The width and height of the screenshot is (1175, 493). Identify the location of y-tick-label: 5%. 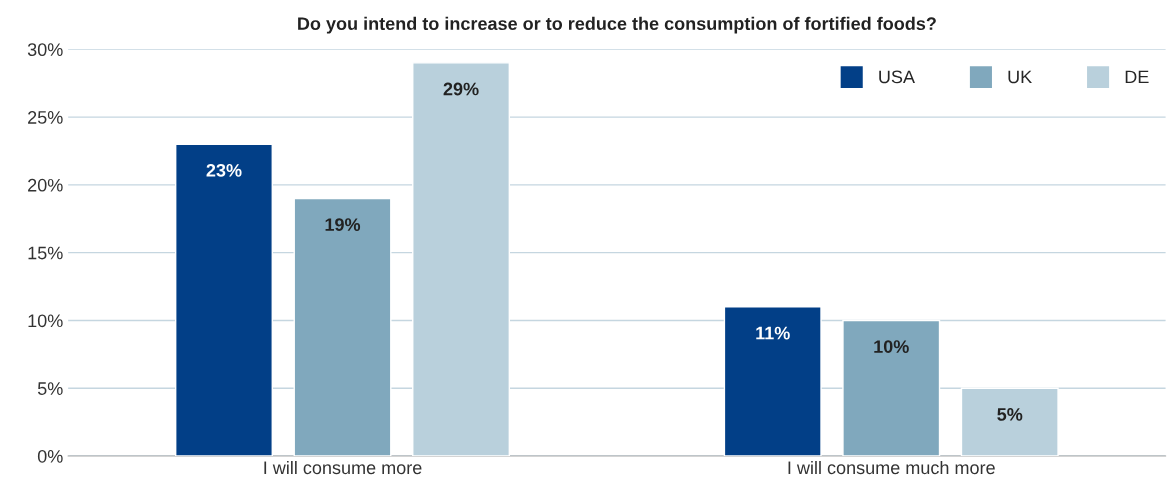
(50, 388).